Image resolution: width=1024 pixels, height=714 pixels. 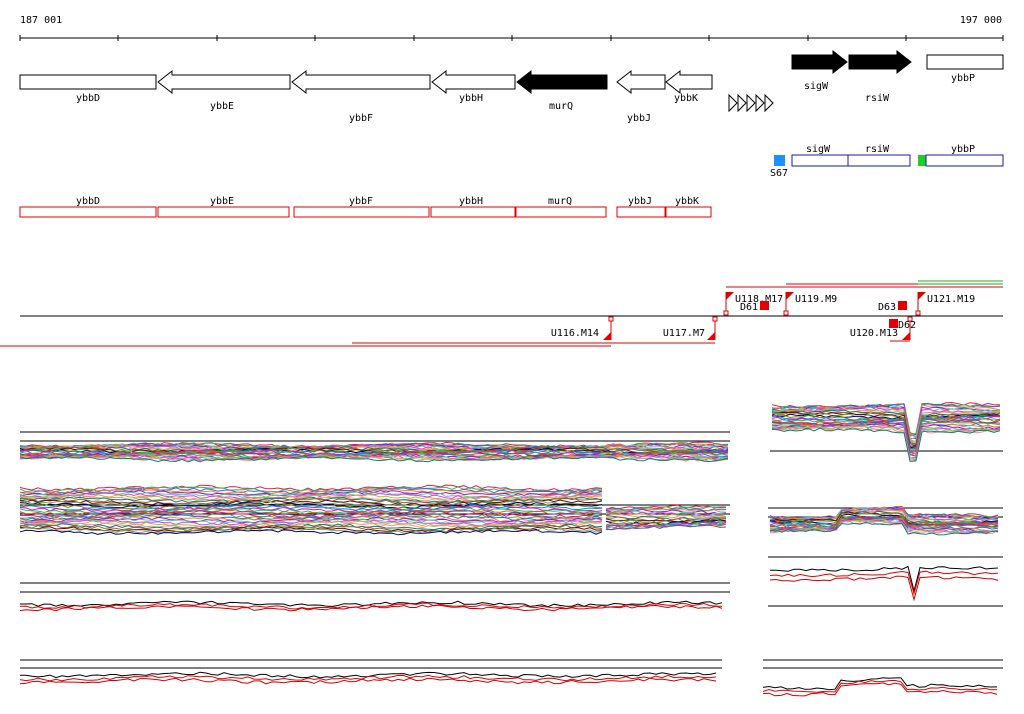 I want to click on downshift-D62: D62, so click(x=902, y=325).